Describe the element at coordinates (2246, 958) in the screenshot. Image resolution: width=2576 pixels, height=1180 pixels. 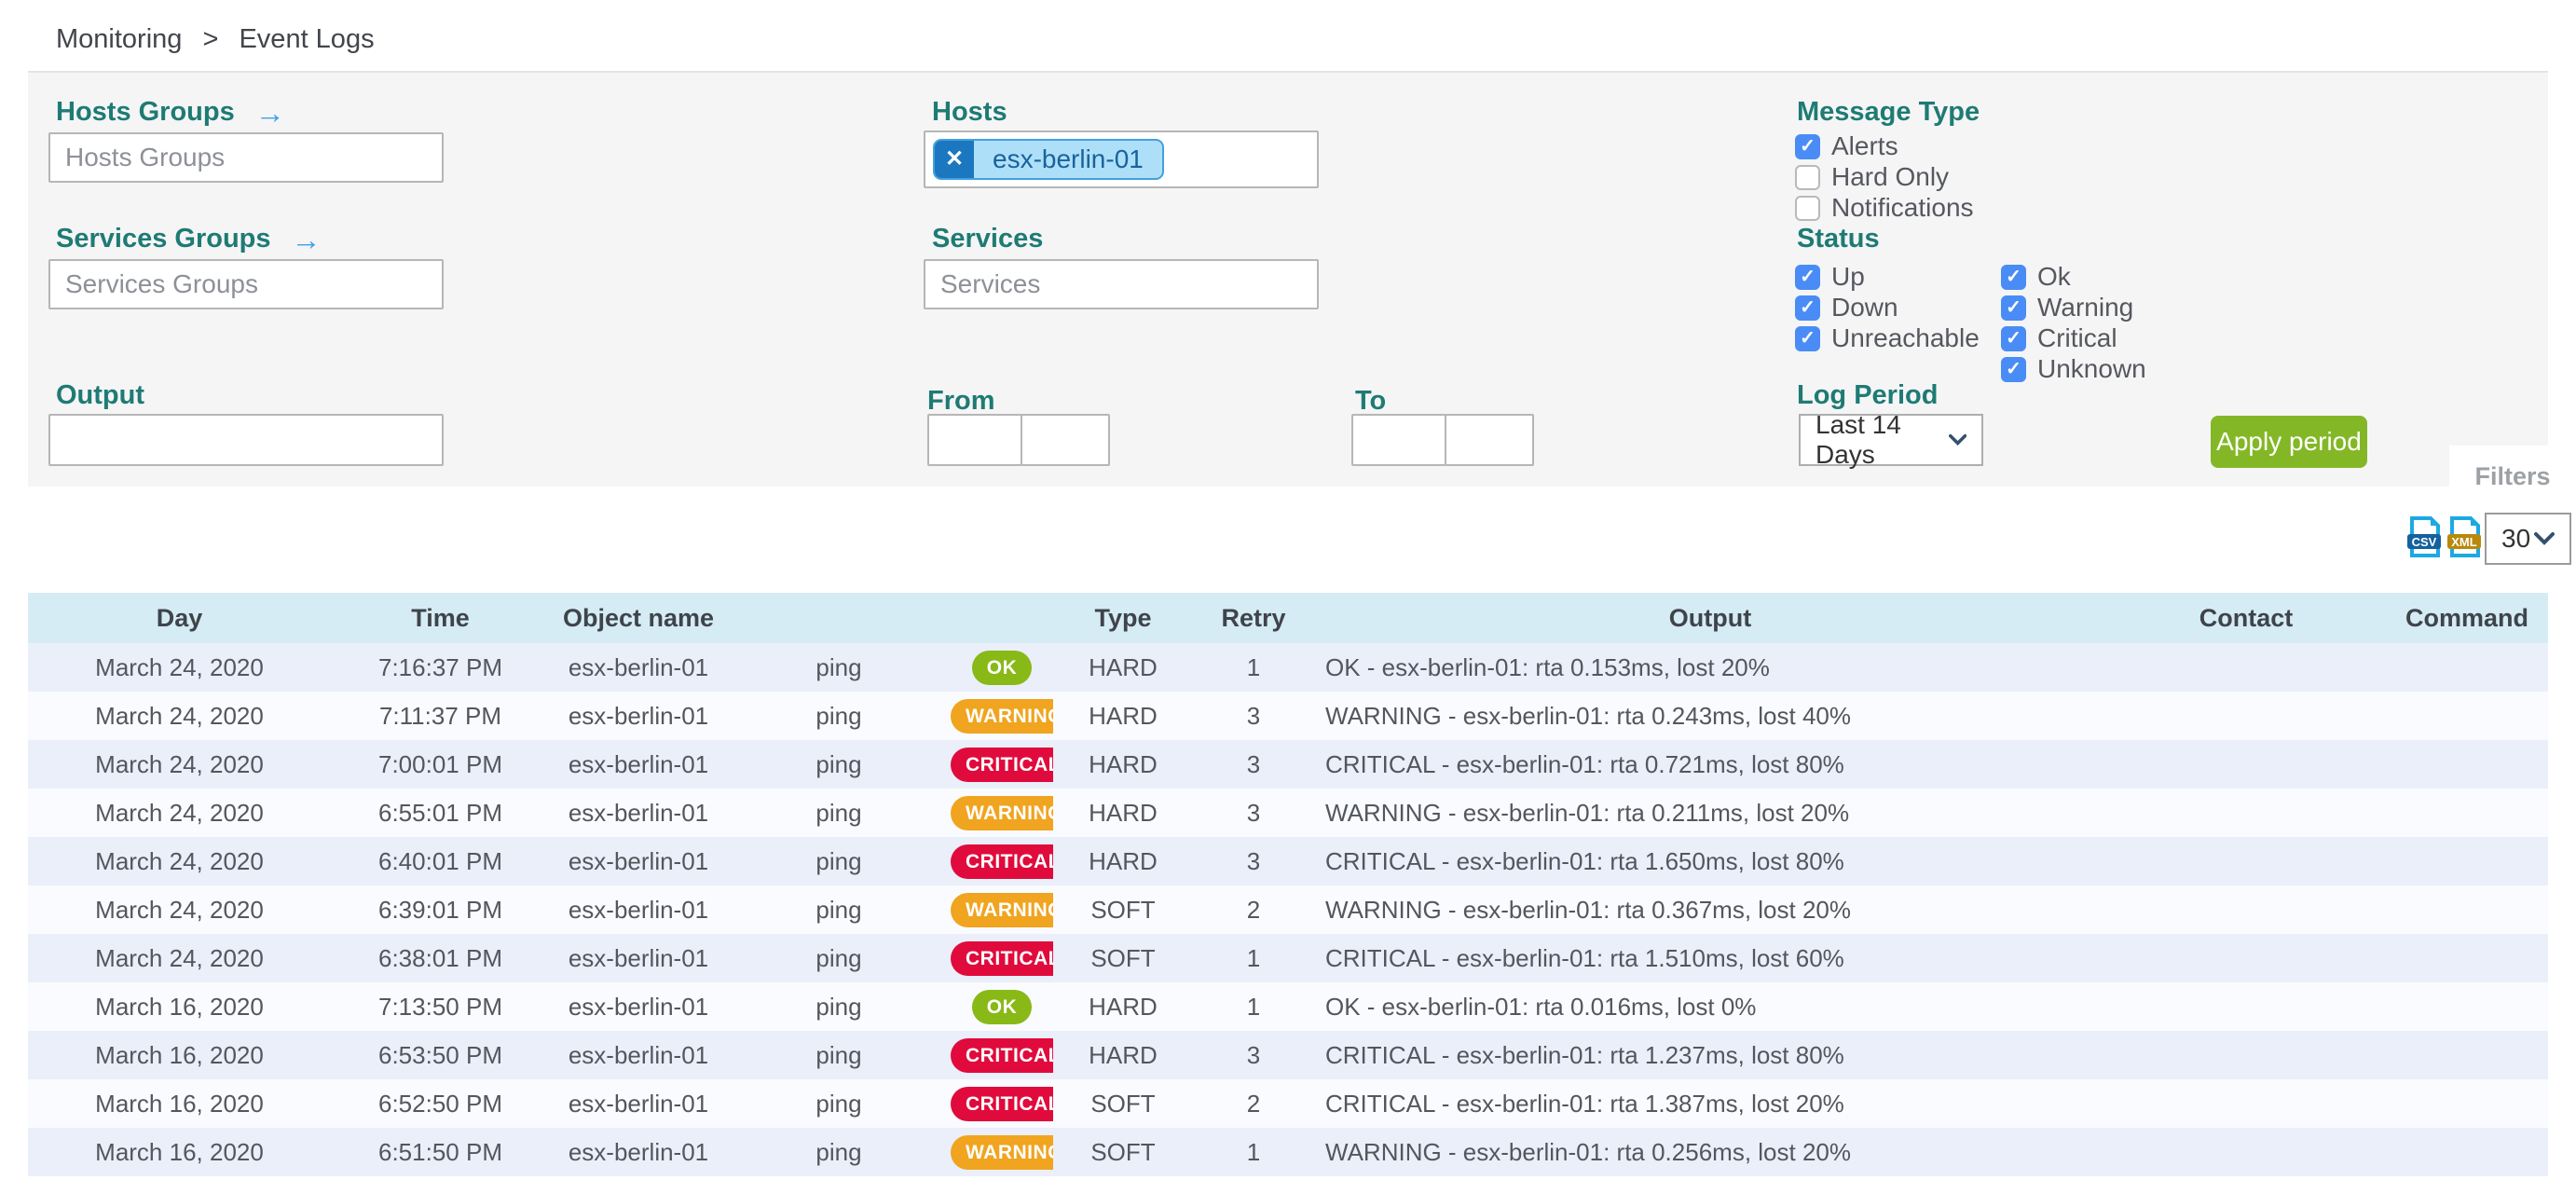
I see `cell-contact` at that location.